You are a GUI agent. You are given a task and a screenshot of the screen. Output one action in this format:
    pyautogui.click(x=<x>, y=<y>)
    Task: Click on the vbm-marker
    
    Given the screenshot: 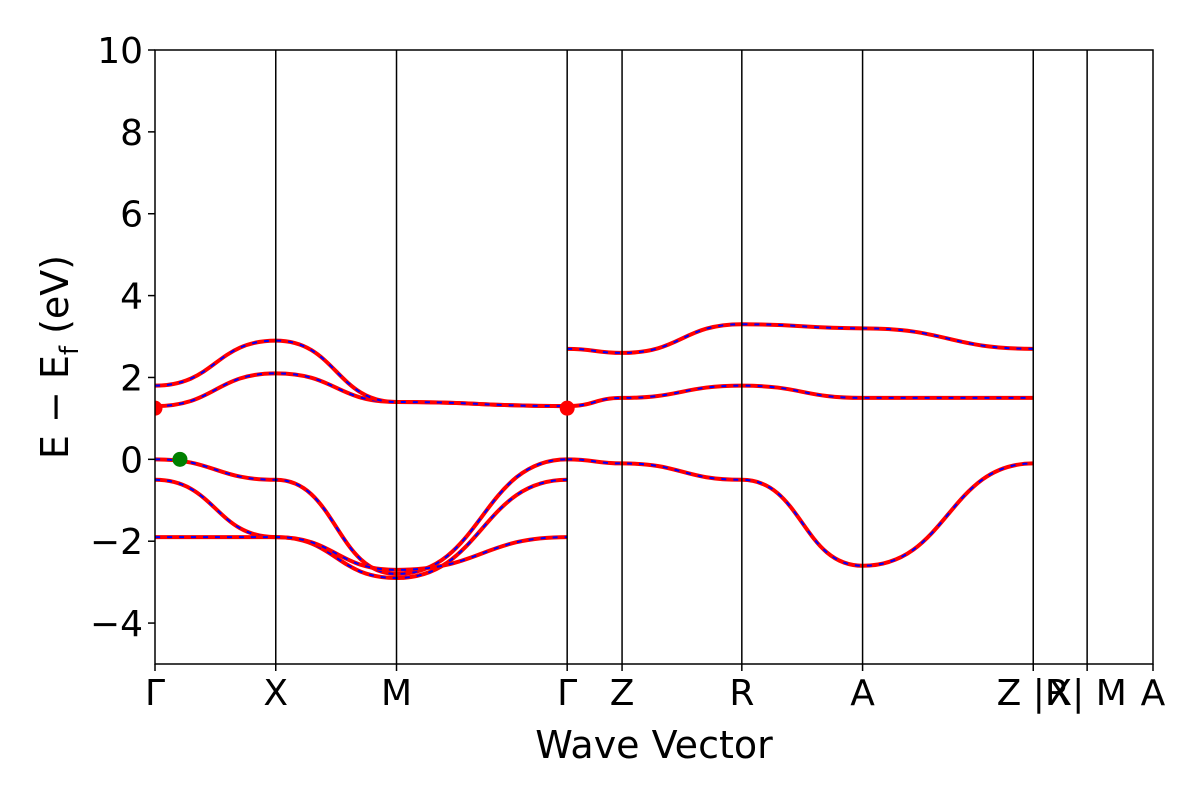 What is the action you would take?
    pyautogui.click(x=180, y=459)
    